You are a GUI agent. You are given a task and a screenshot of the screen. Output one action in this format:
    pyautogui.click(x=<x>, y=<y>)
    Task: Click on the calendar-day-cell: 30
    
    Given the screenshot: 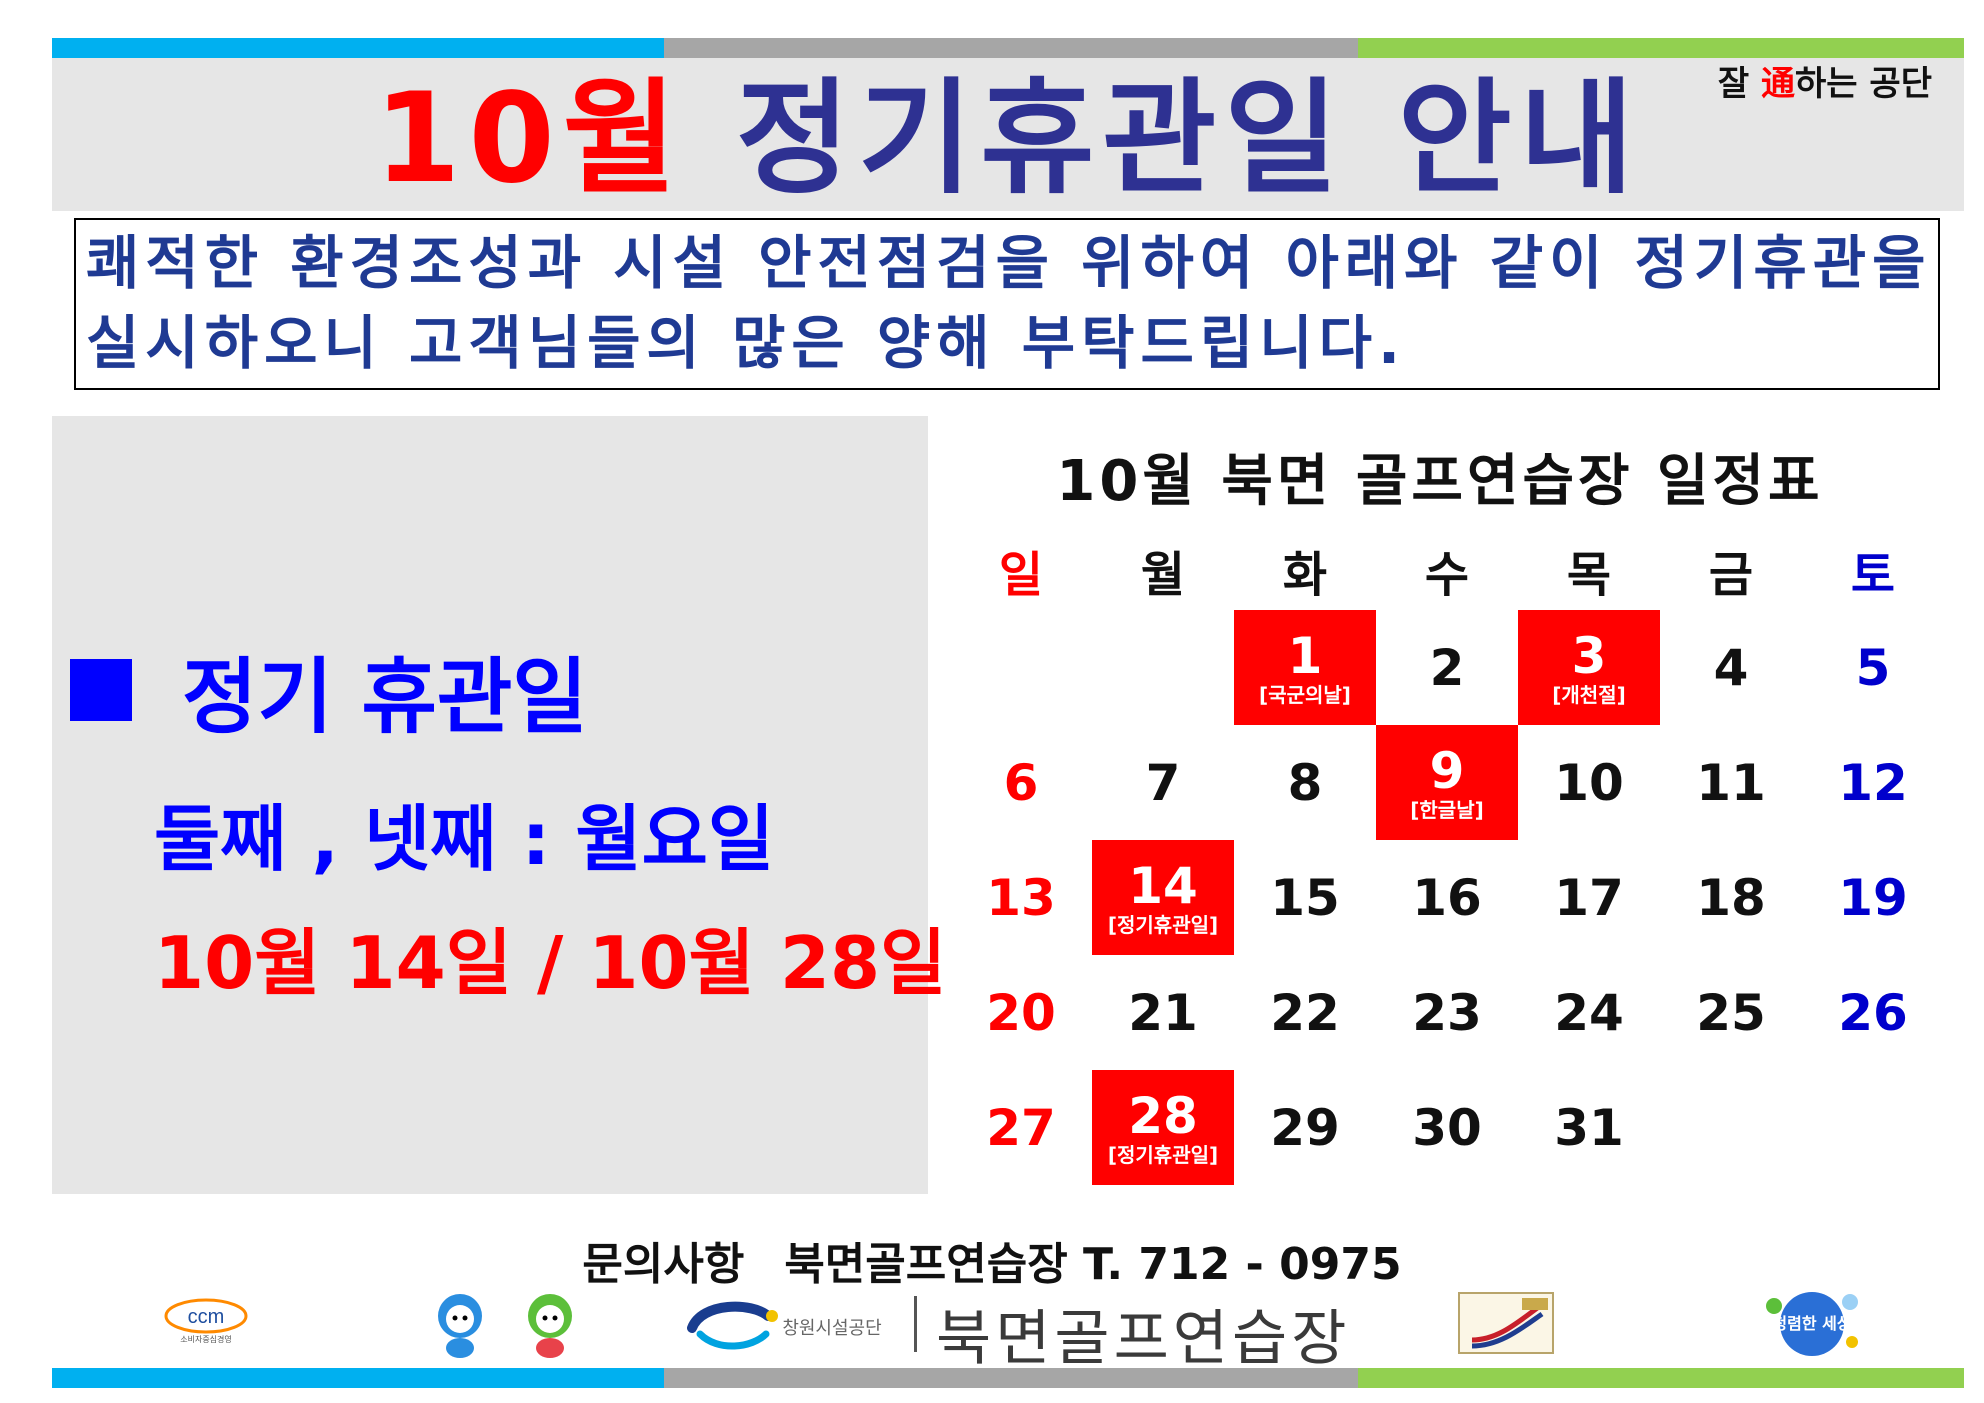 What is the action you would take?
    pyautogui.click(x=1447, y=1127)
    